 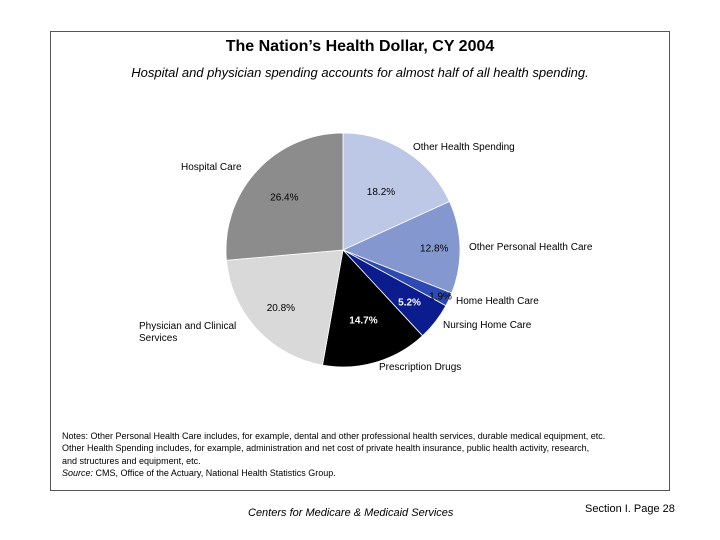 I want to click on footer-organization: Centers for Medicare & Medicaid Services, so click(x=351, y=513).